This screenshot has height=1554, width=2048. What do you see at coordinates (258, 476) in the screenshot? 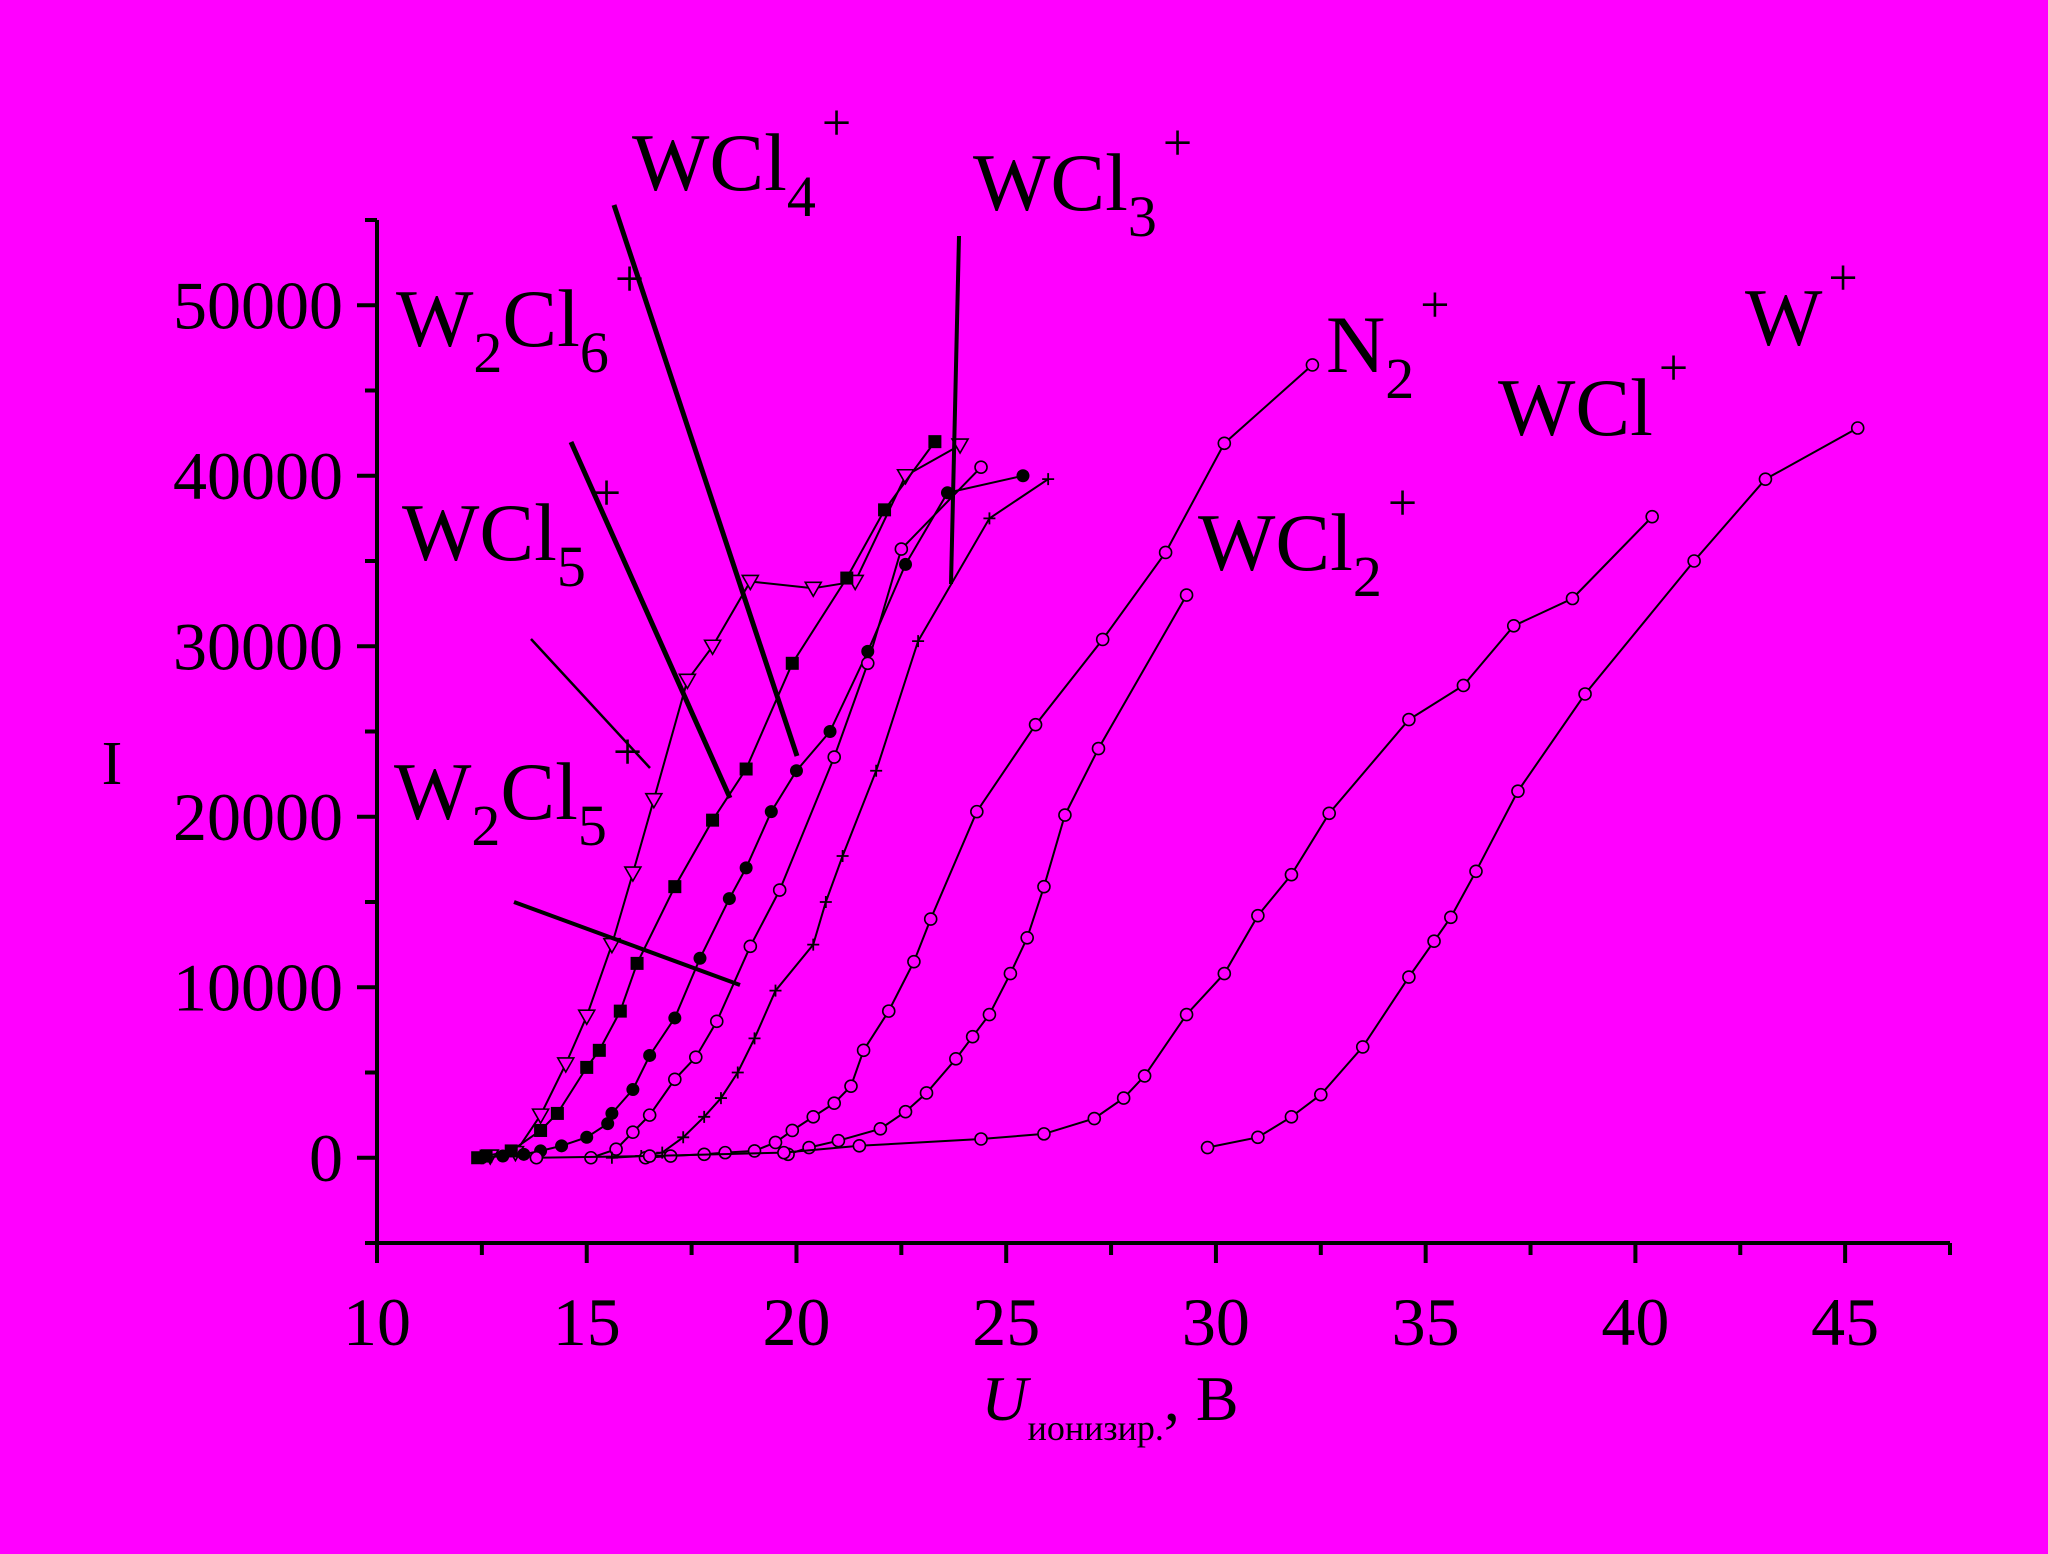
I see `y-tick-label: 40000` at bounding box center [258, 476].